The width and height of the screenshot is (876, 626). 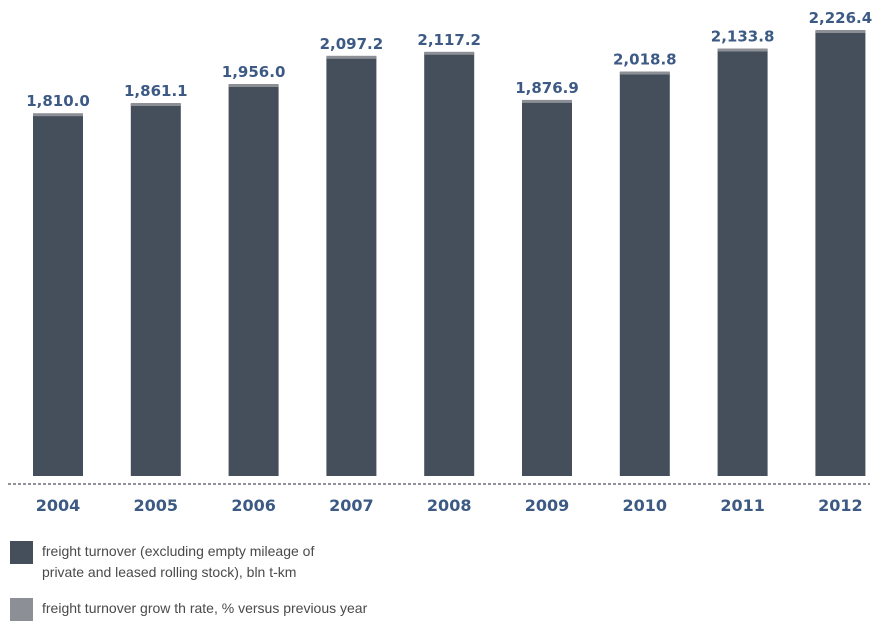 I want to click on value-label-2008: 2,117.2, so click(x=449, y=40).